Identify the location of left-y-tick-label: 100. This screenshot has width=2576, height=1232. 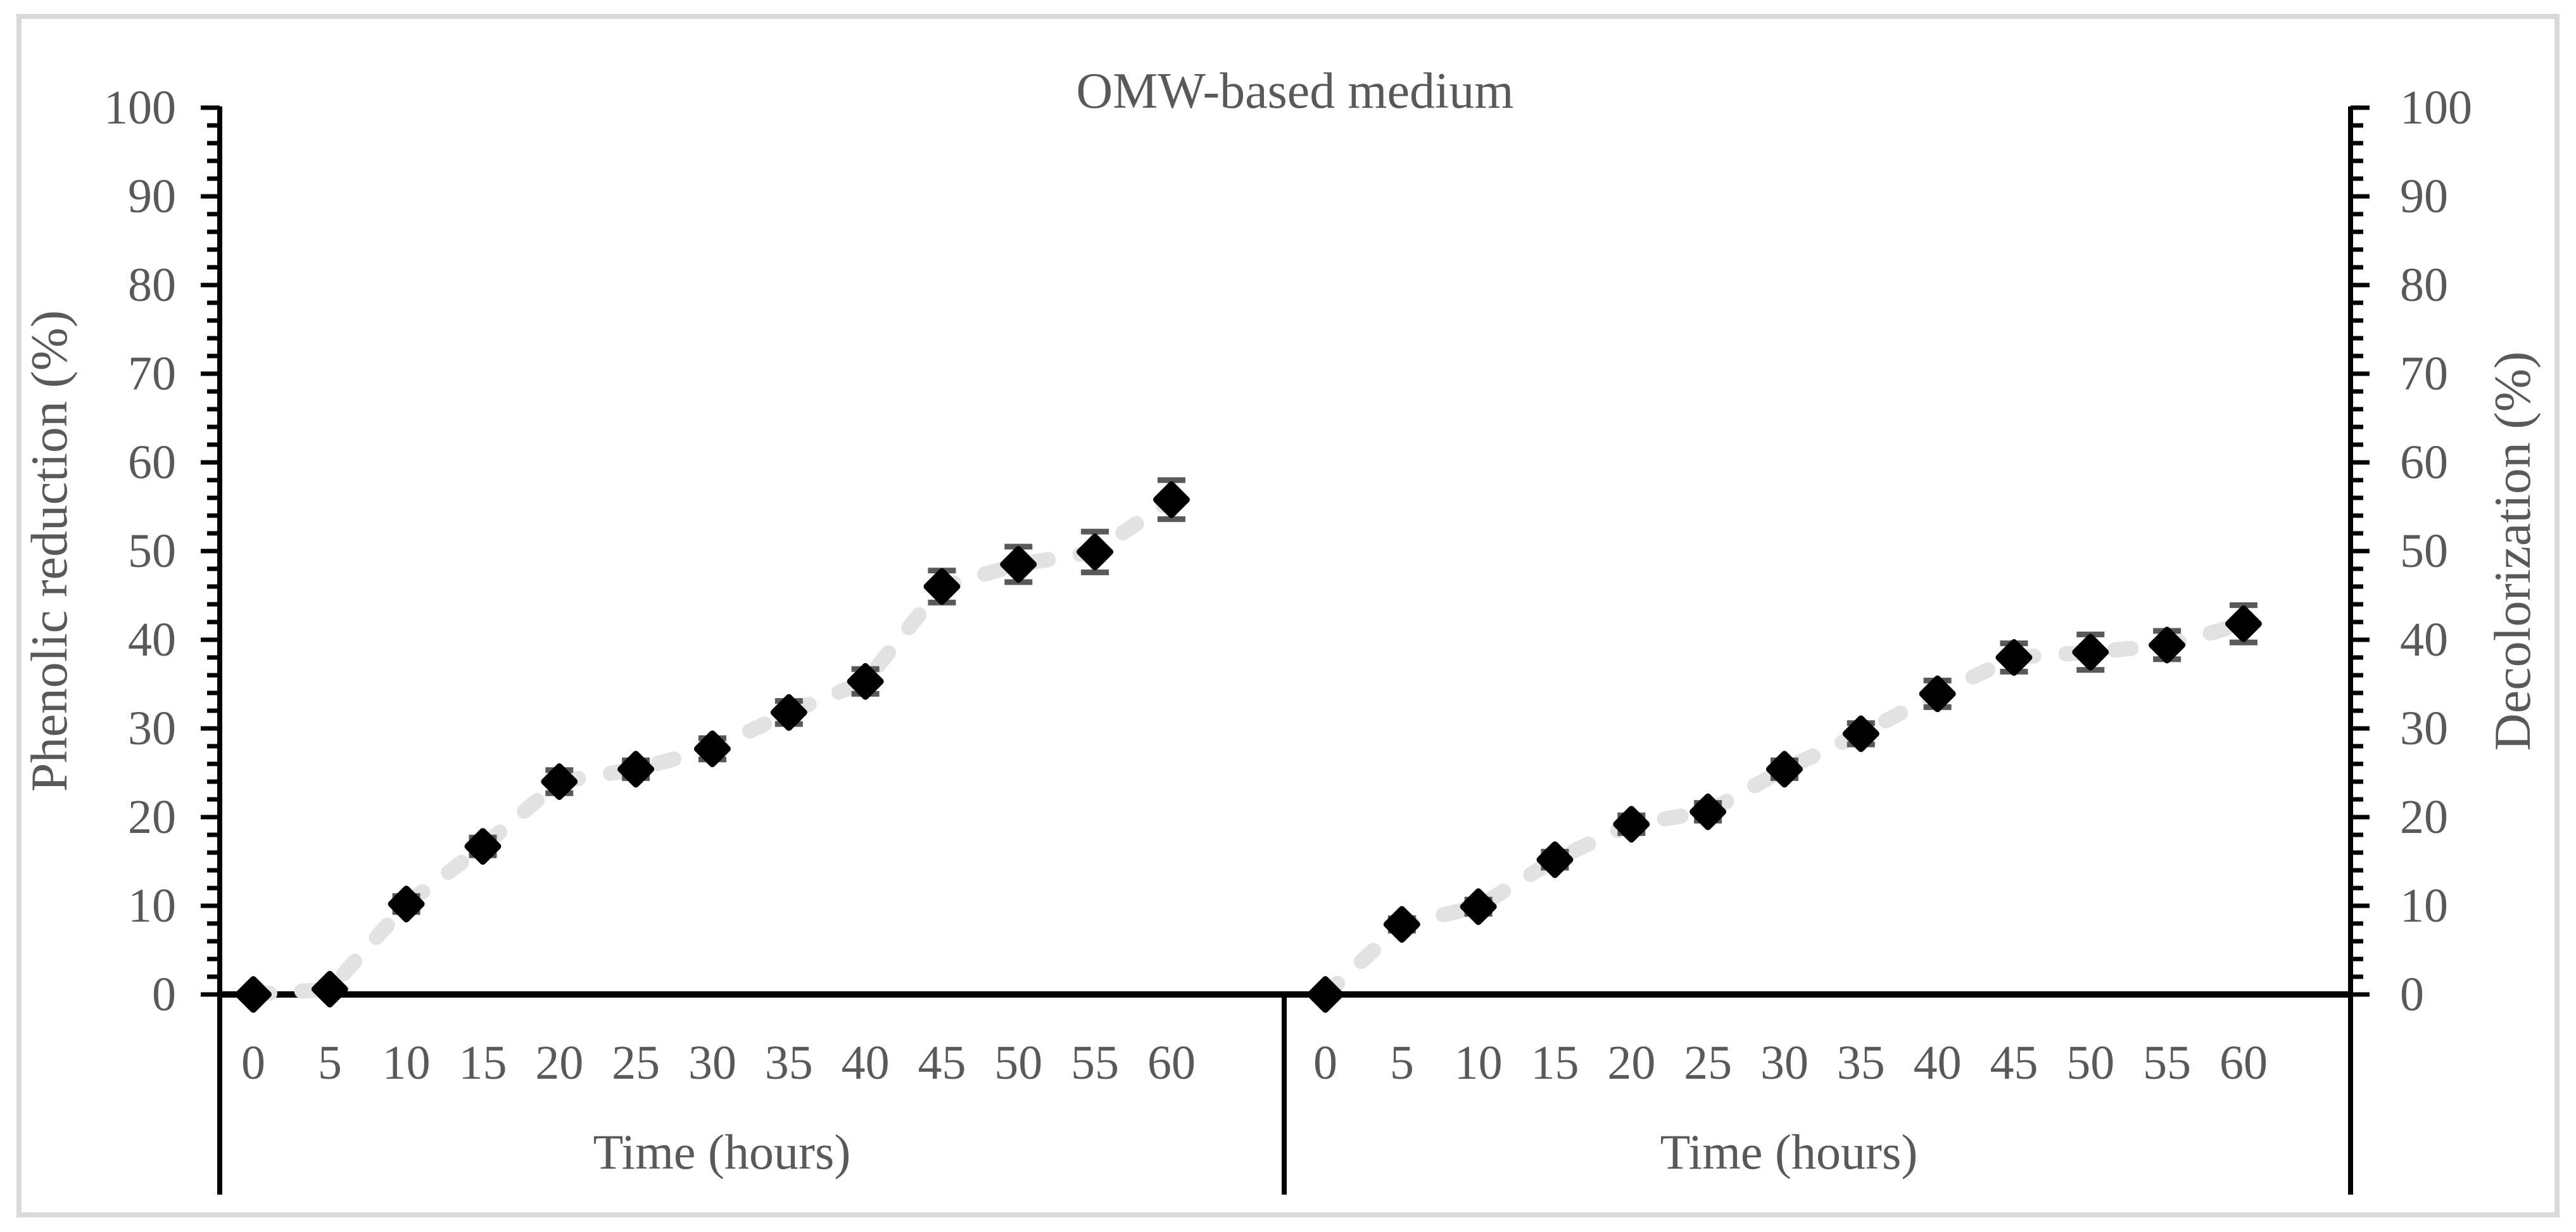
(140, 107).